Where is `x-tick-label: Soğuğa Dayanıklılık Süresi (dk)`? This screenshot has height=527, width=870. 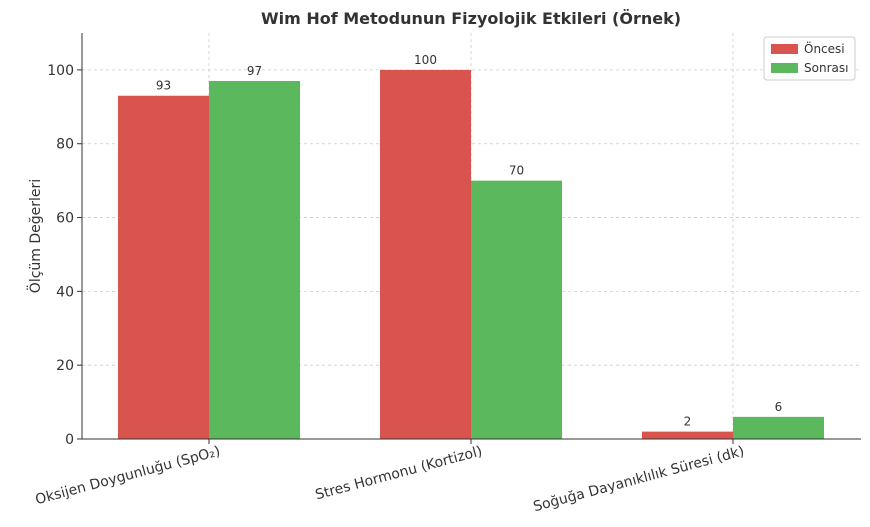 x-tick-label: Soğuğa Dayanıklılık Süresi (dk) is located at coordinates (639, 479).